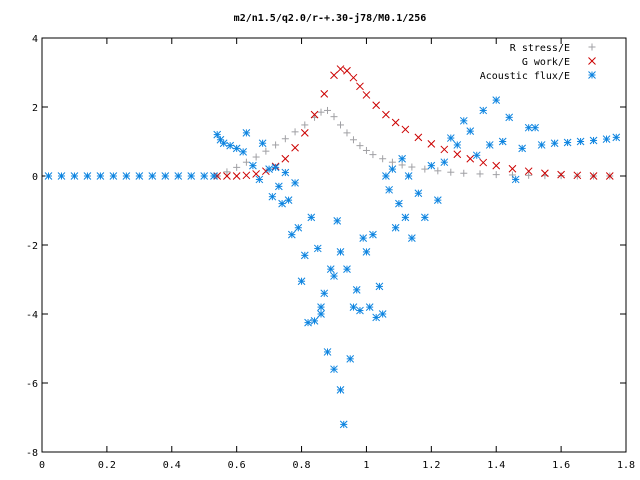  Describe the element at coordinates (32, 315) in the screenshot. I see `y-tick-label: -4` at that location.